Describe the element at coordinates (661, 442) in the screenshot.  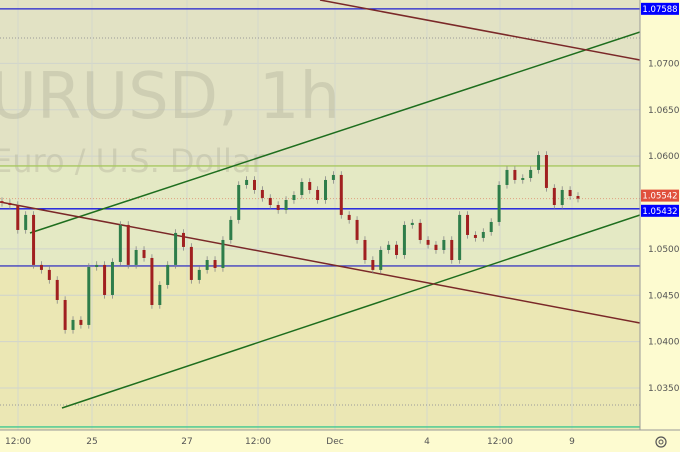
I see `settings-gear-icon` at that location.